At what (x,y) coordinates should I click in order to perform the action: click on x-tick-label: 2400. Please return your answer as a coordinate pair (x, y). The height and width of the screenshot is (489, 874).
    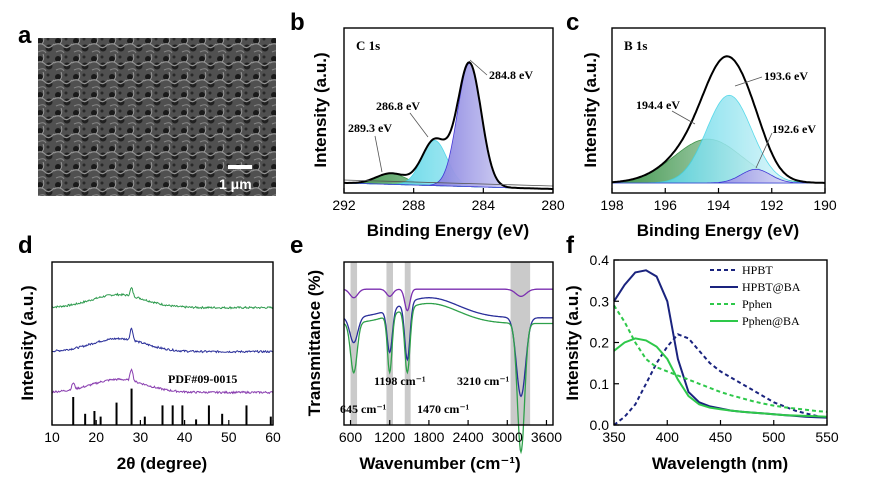
    Looking at the image, I should click on (468, 437).